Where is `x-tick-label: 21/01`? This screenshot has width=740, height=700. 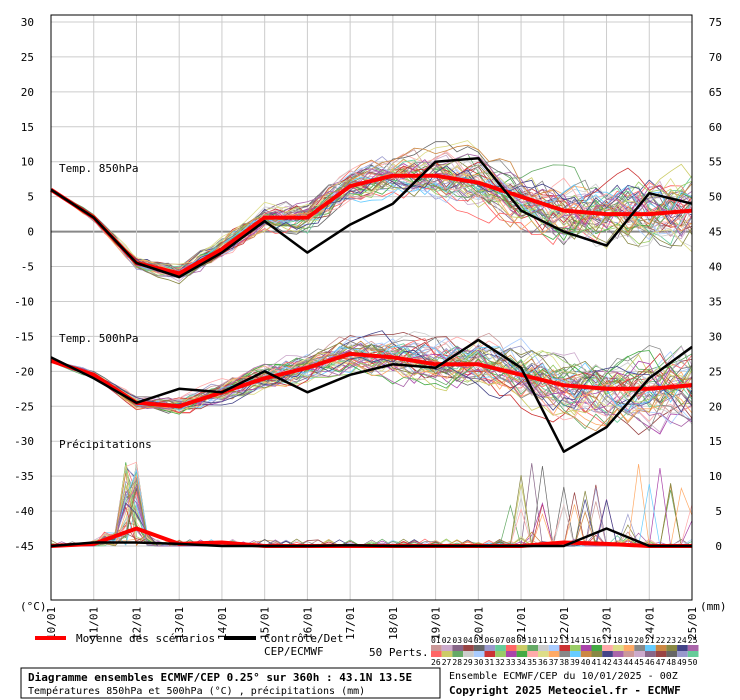 x-tick-label: 21/01 is located at coordinates (521, 623).